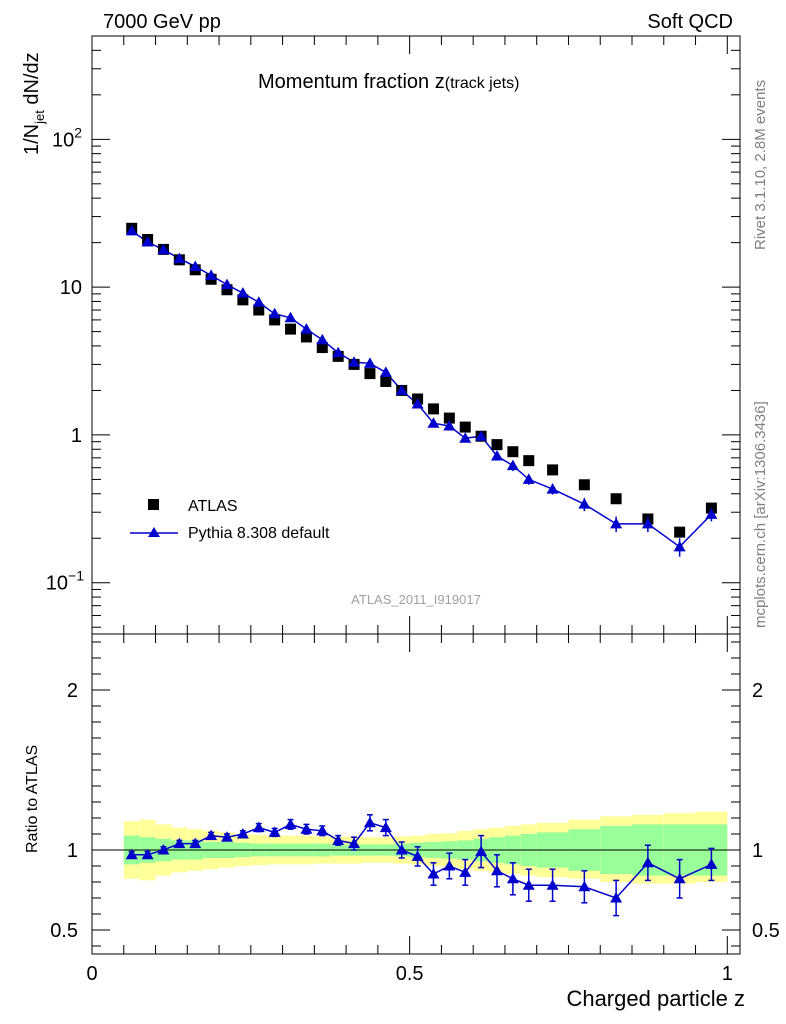  What do you see at coordinates (67, 137) in the screenshot?
I see `main-y-tick-label: 102` at bounding box center [67, 137].